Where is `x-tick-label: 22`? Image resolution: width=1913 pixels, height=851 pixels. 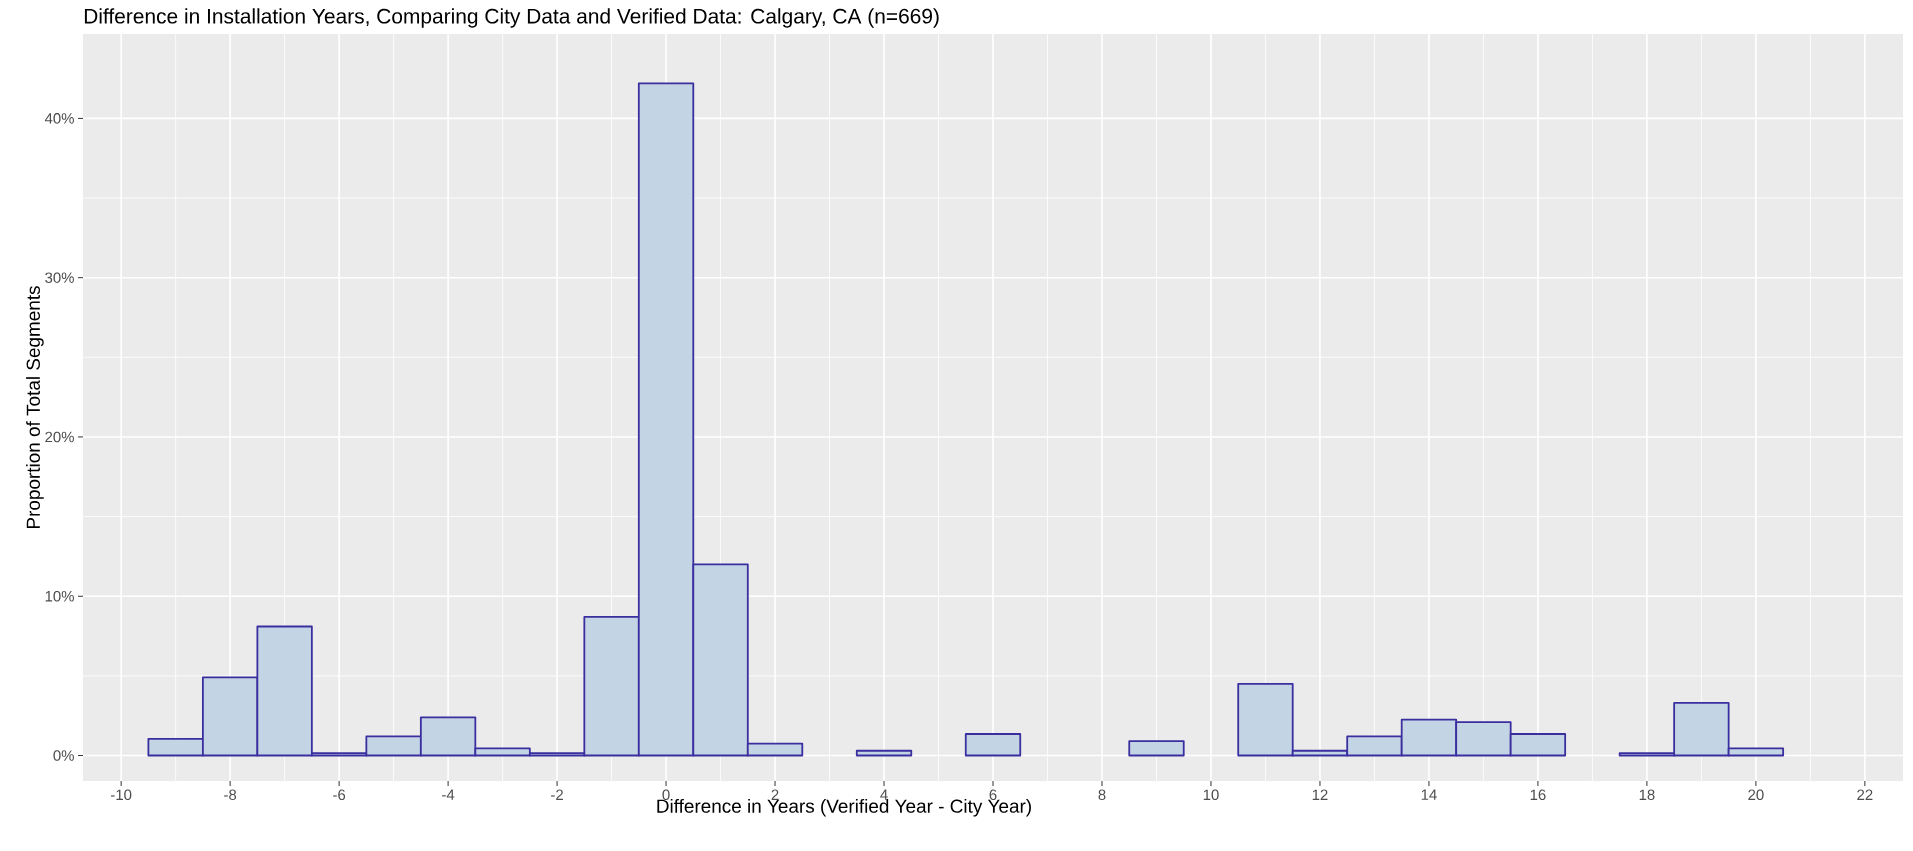
x-tick-label: 22 is located at coordinates (1865, 794).